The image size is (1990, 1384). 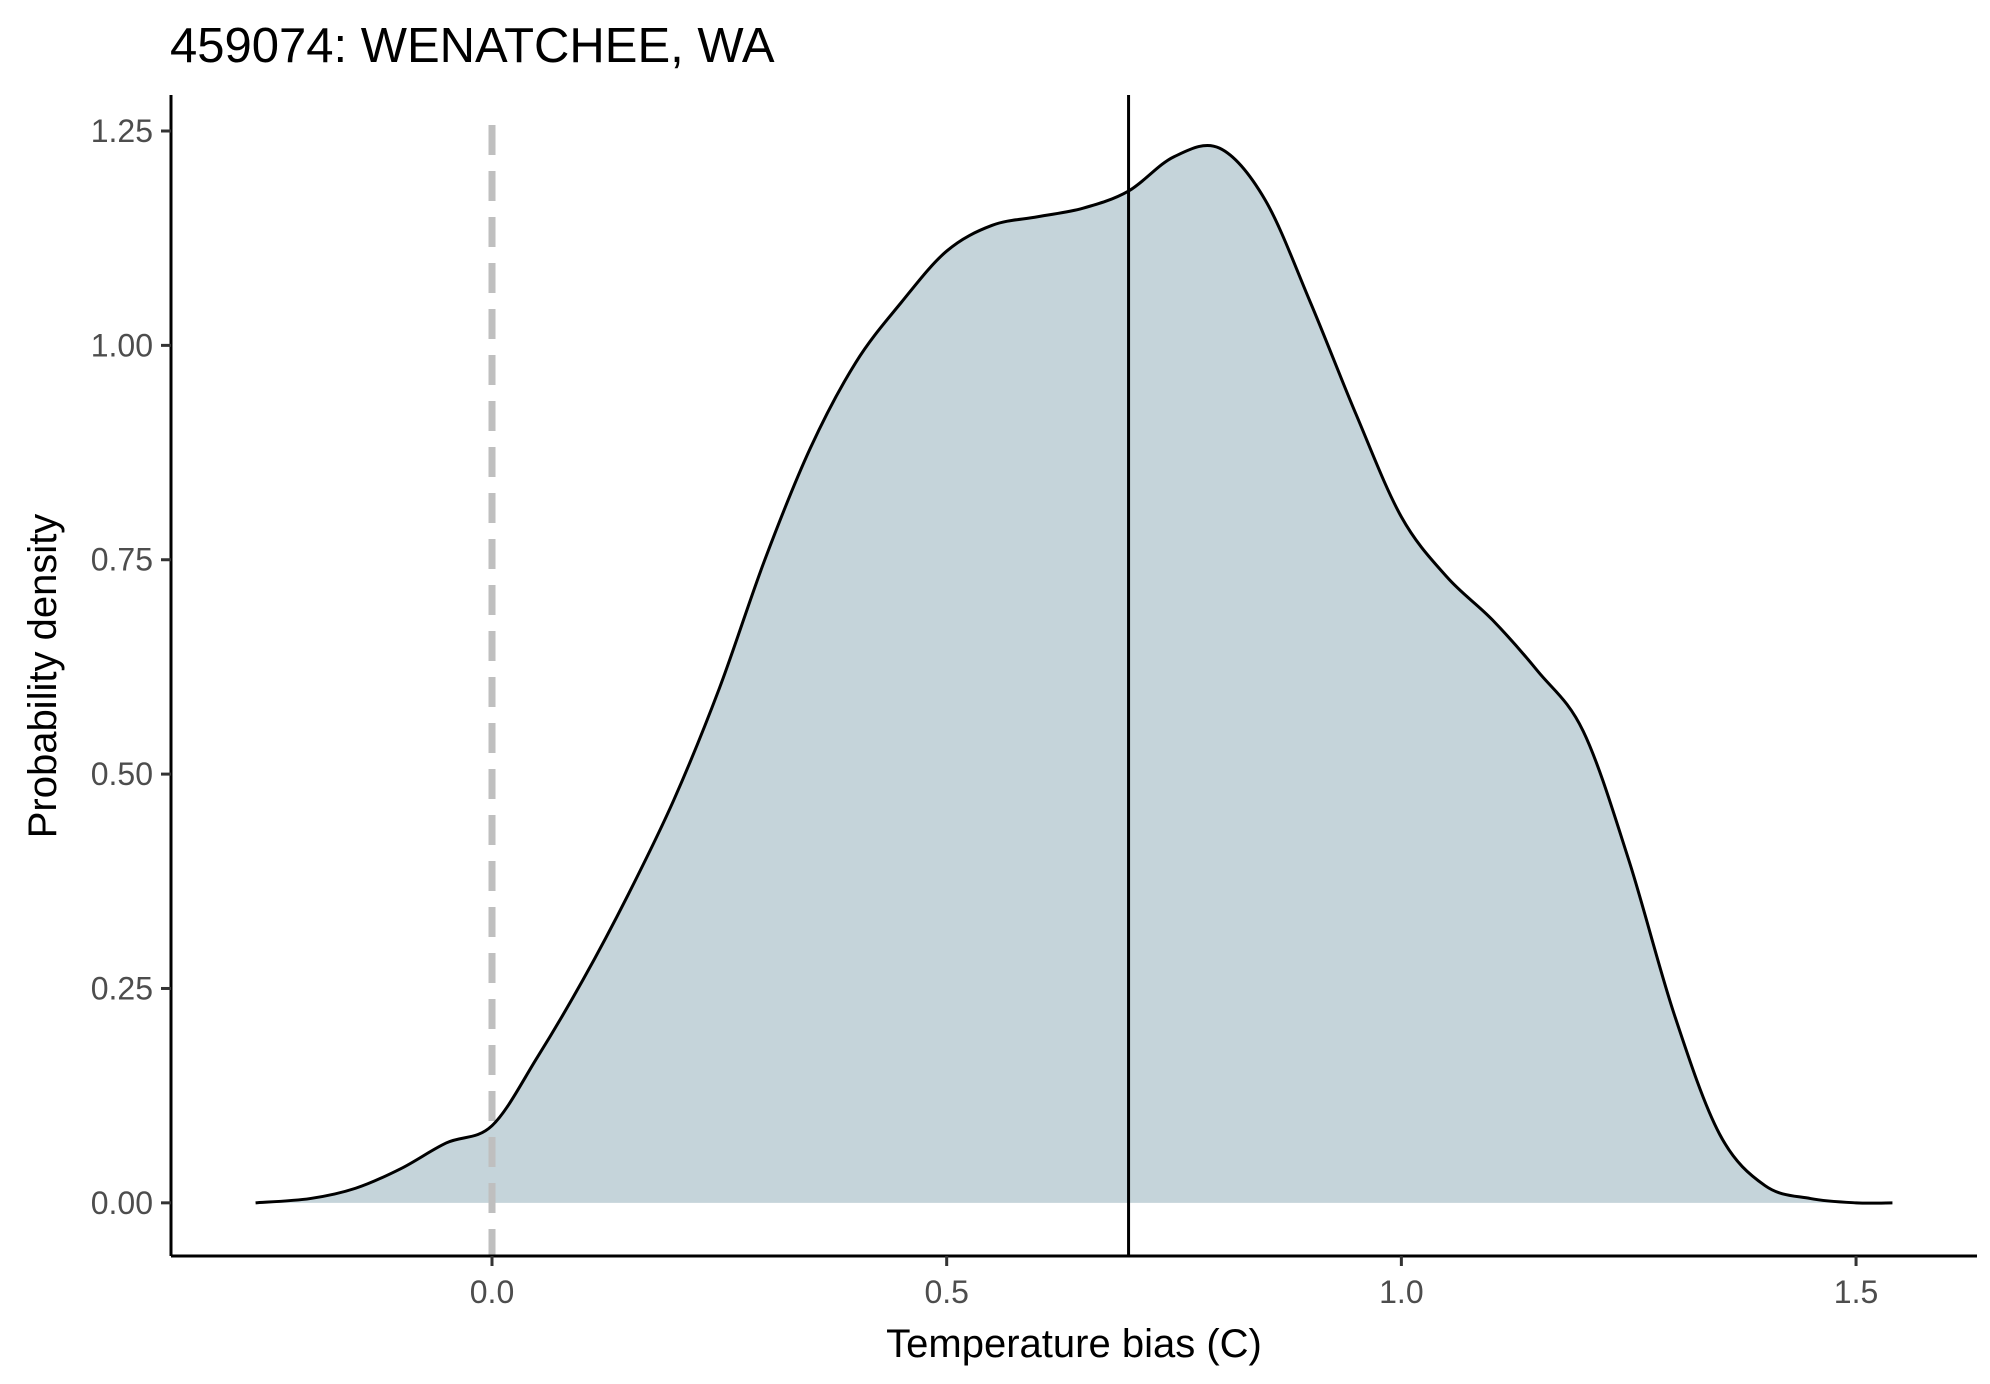 What do you see at coordinates (1074, 1344) in the screenshot?
I see `x-axis-title: Temperature bias (C)` at bounding box center [1074, 1344].